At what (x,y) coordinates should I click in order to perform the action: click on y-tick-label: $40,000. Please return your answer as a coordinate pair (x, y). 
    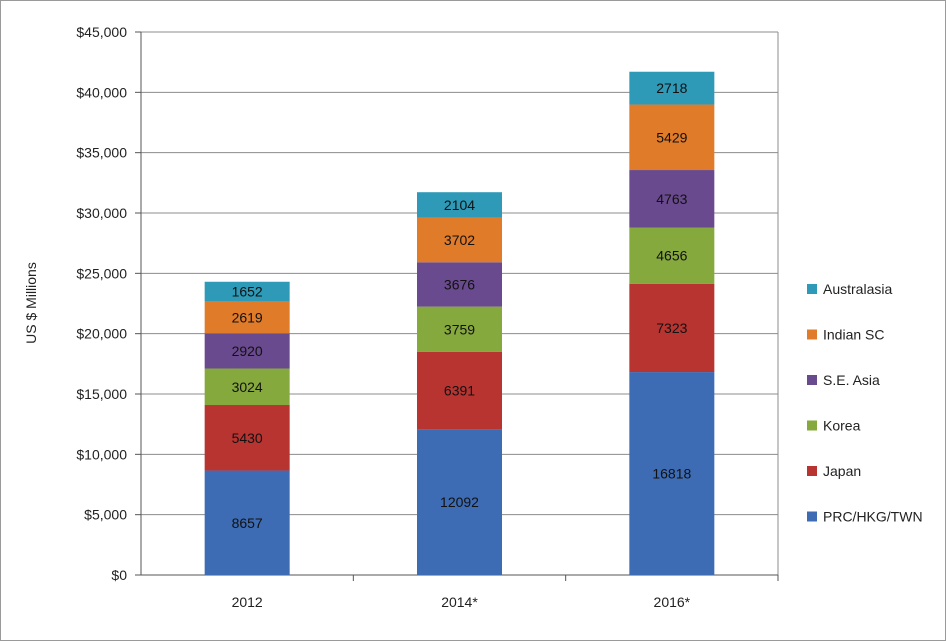
    Looking at the image, I should click on (101, 92).